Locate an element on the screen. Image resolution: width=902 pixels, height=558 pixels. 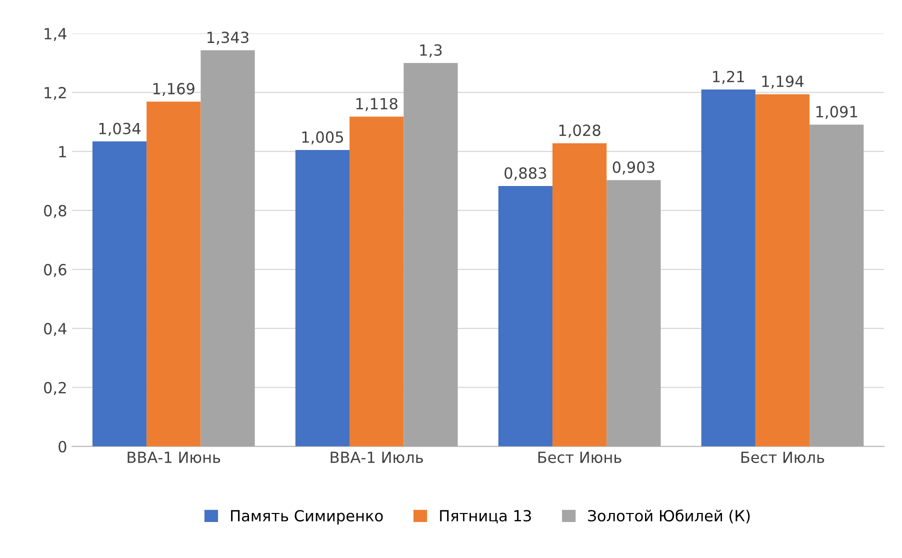
y-tick-label: 1,4 is located at coordinates (55, 35).